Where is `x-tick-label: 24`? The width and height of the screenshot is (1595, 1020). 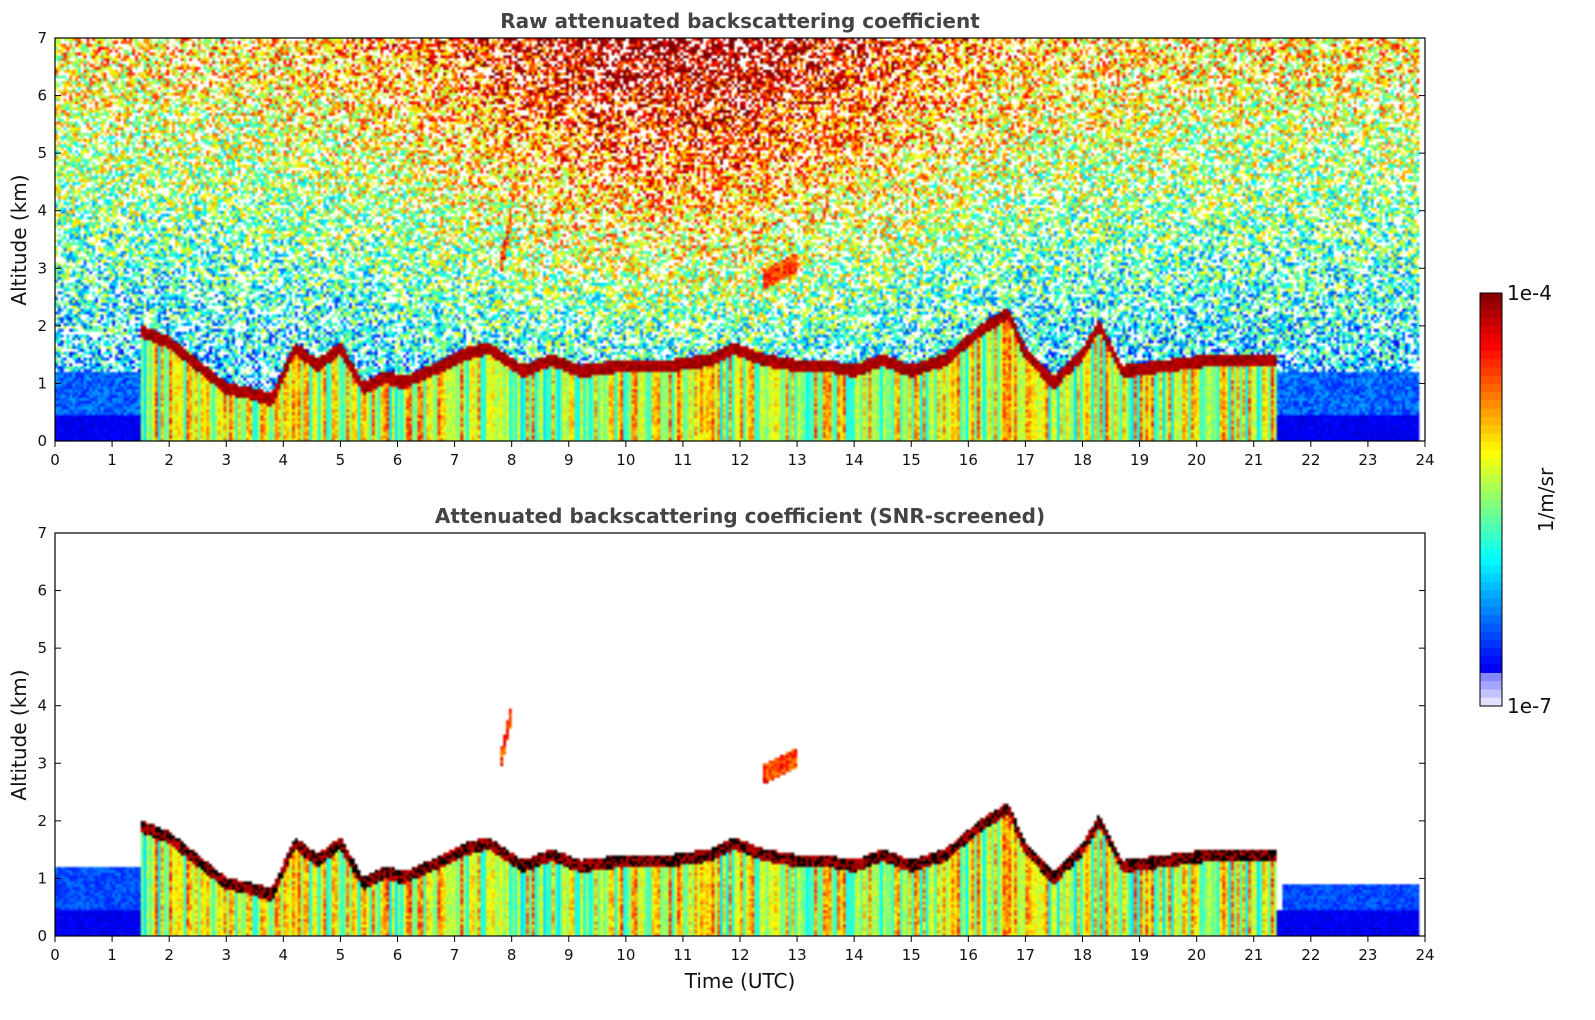
x-tick-label: 24 is located at coordinates (1424, 460).